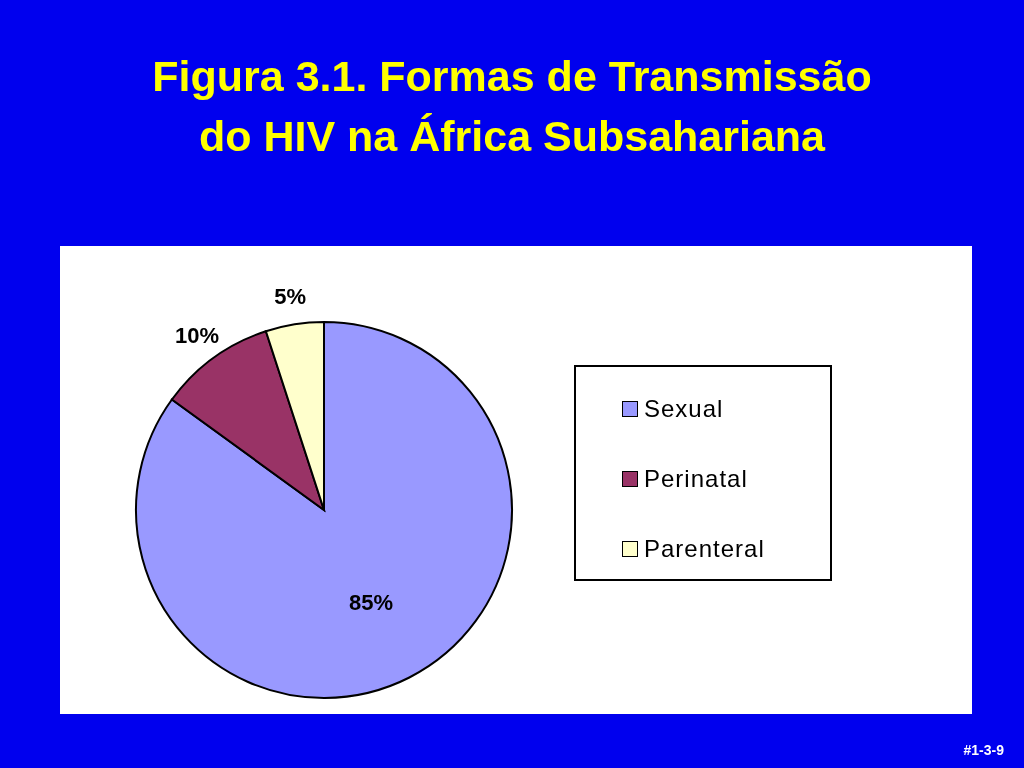 This screenshot has height=768, width=1024. Describe the element at coordinates (696, 479) in the screenshot. I see `legend-label: Perinatal` at that location.